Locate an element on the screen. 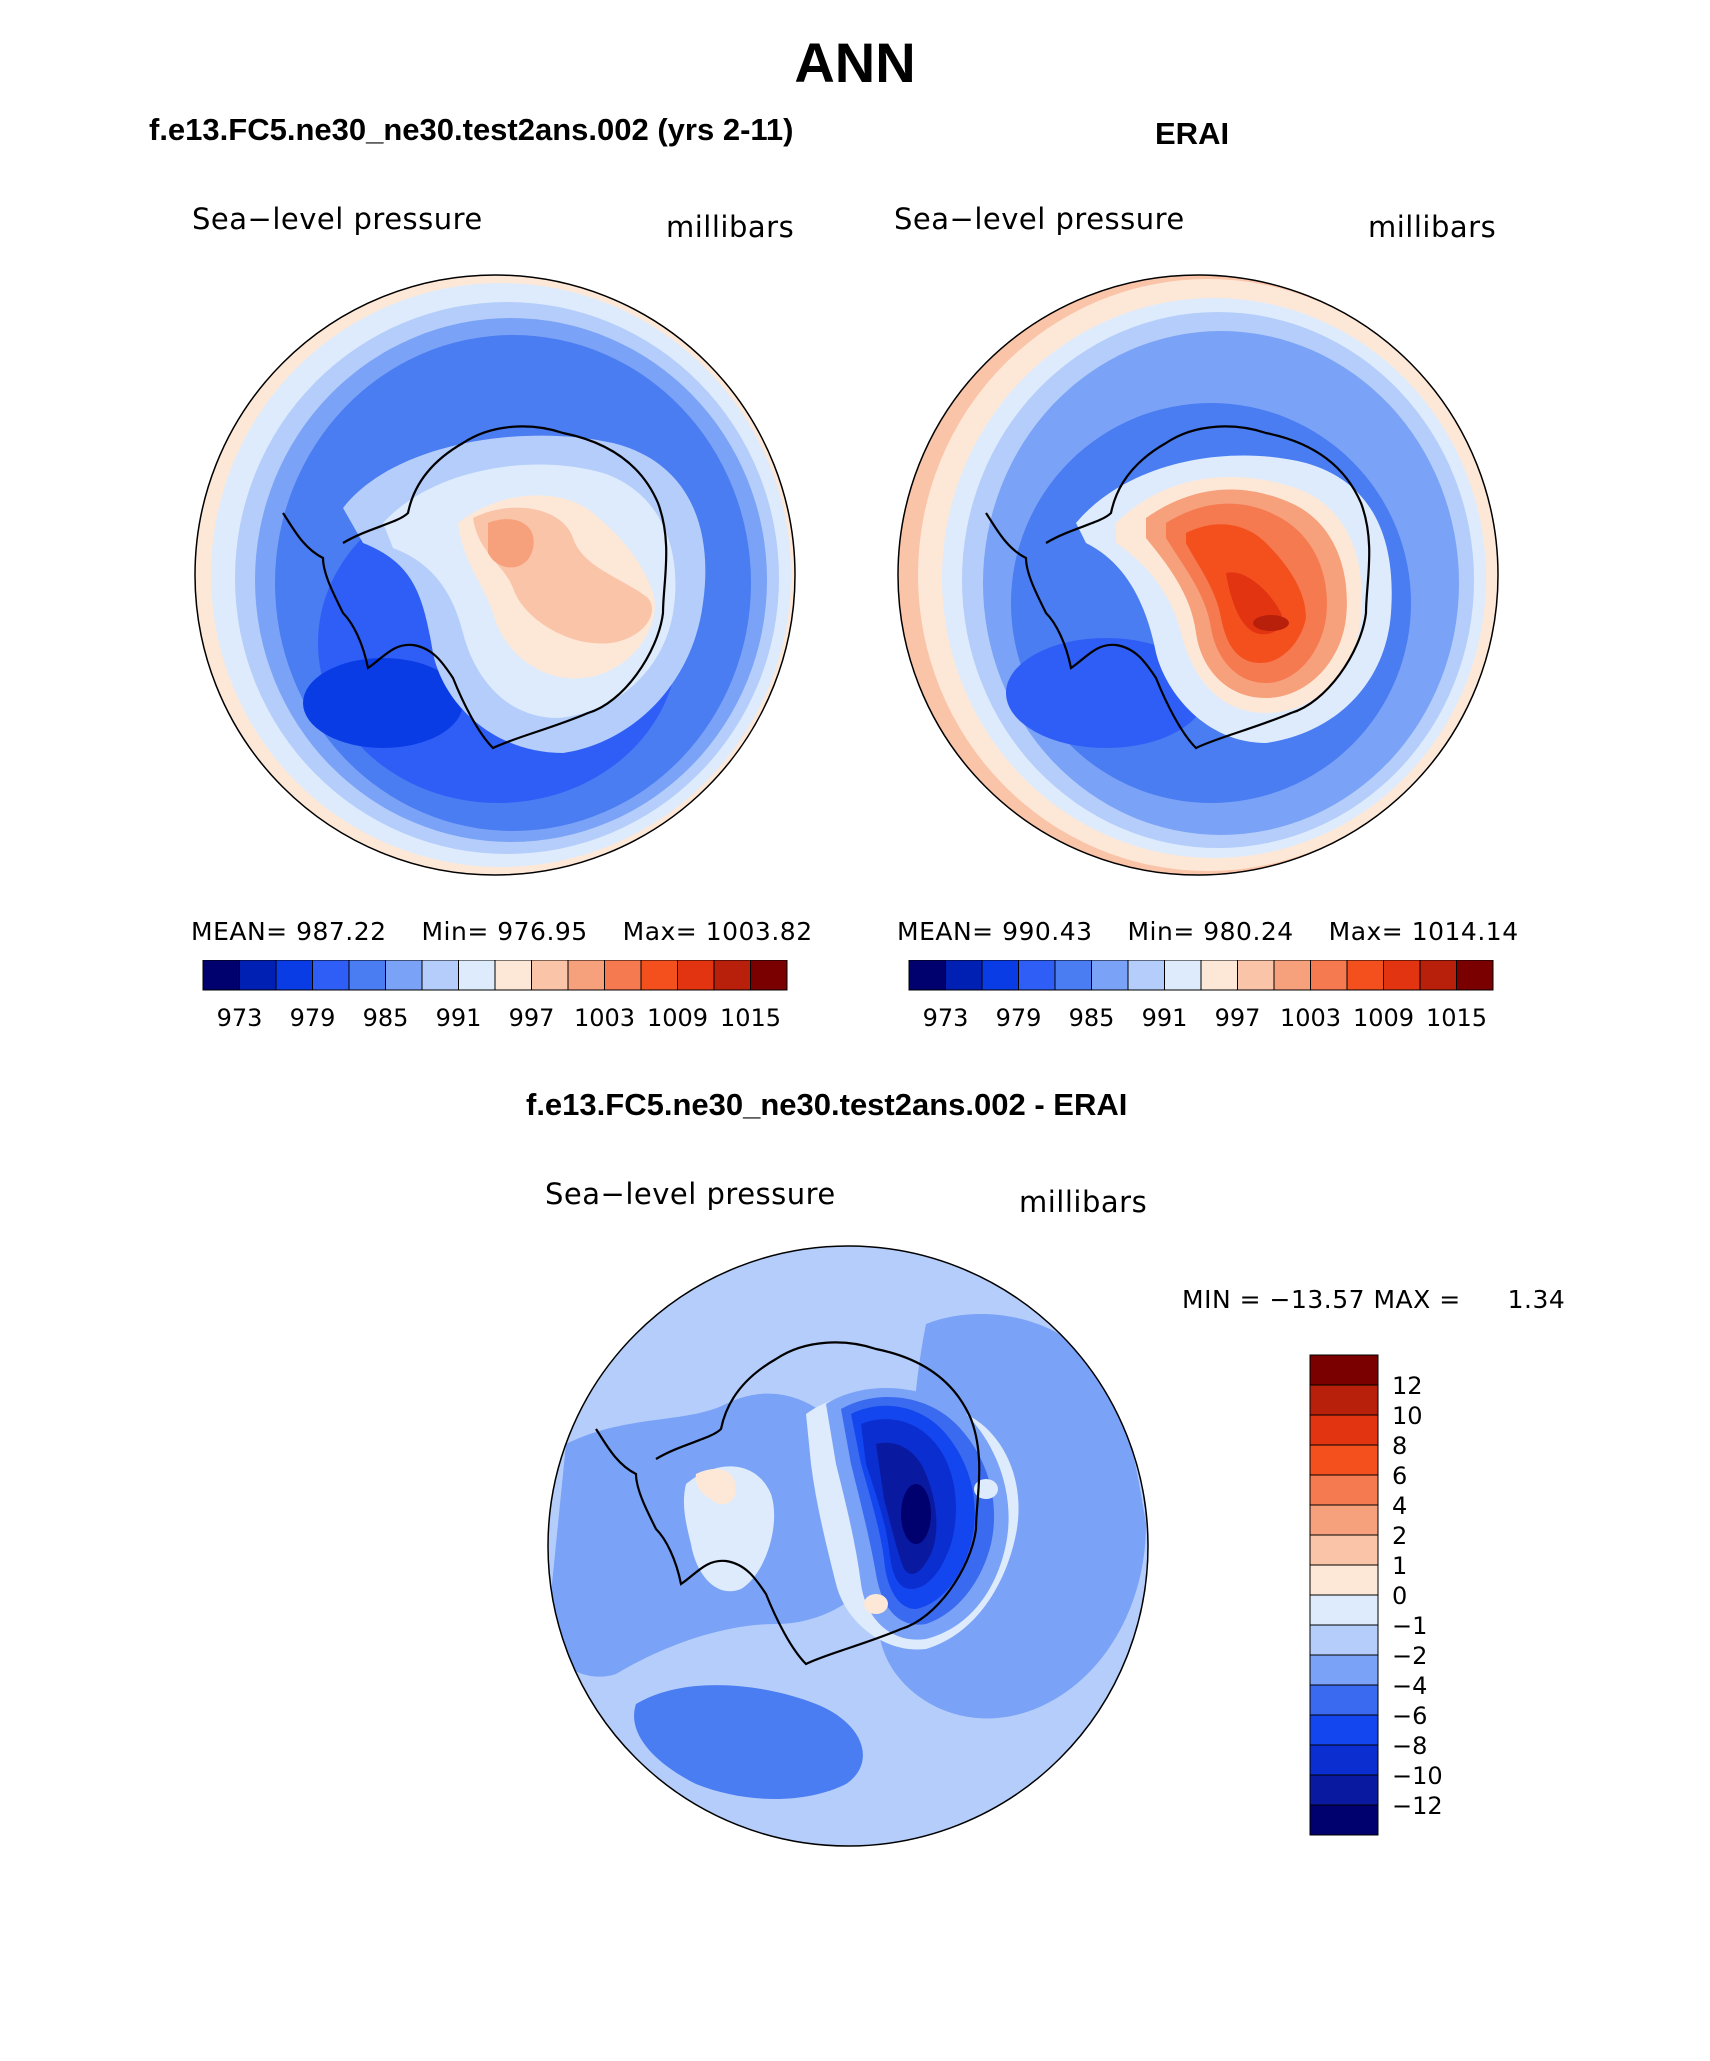 Image resolution: width=1710 pixels, height=2061 pixels. diff-colorbar-tick: 2 is located at coordinates (1399, 1536).